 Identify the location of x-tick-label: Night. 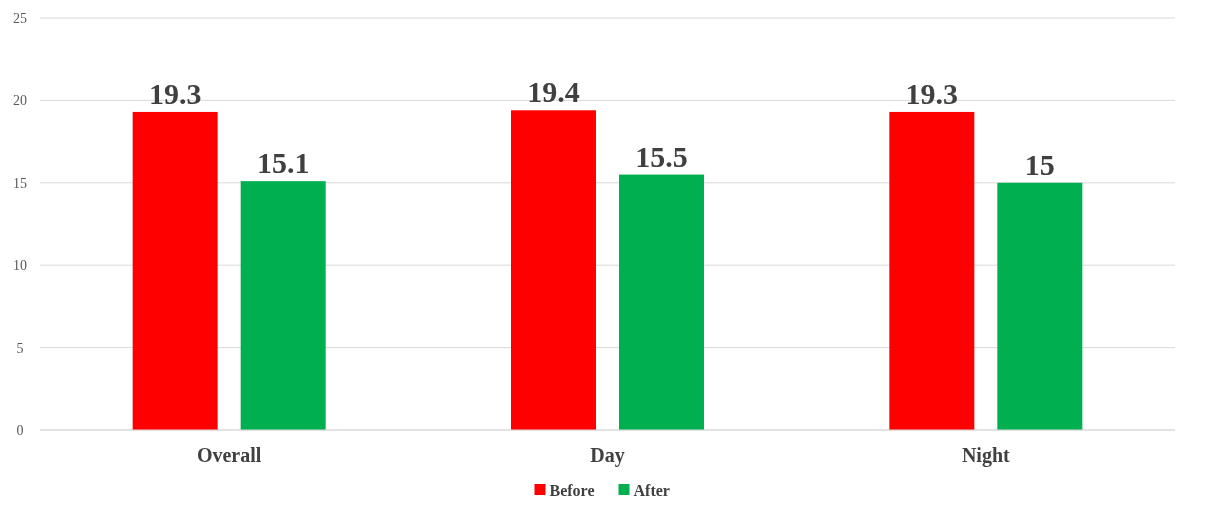
(986, 455).